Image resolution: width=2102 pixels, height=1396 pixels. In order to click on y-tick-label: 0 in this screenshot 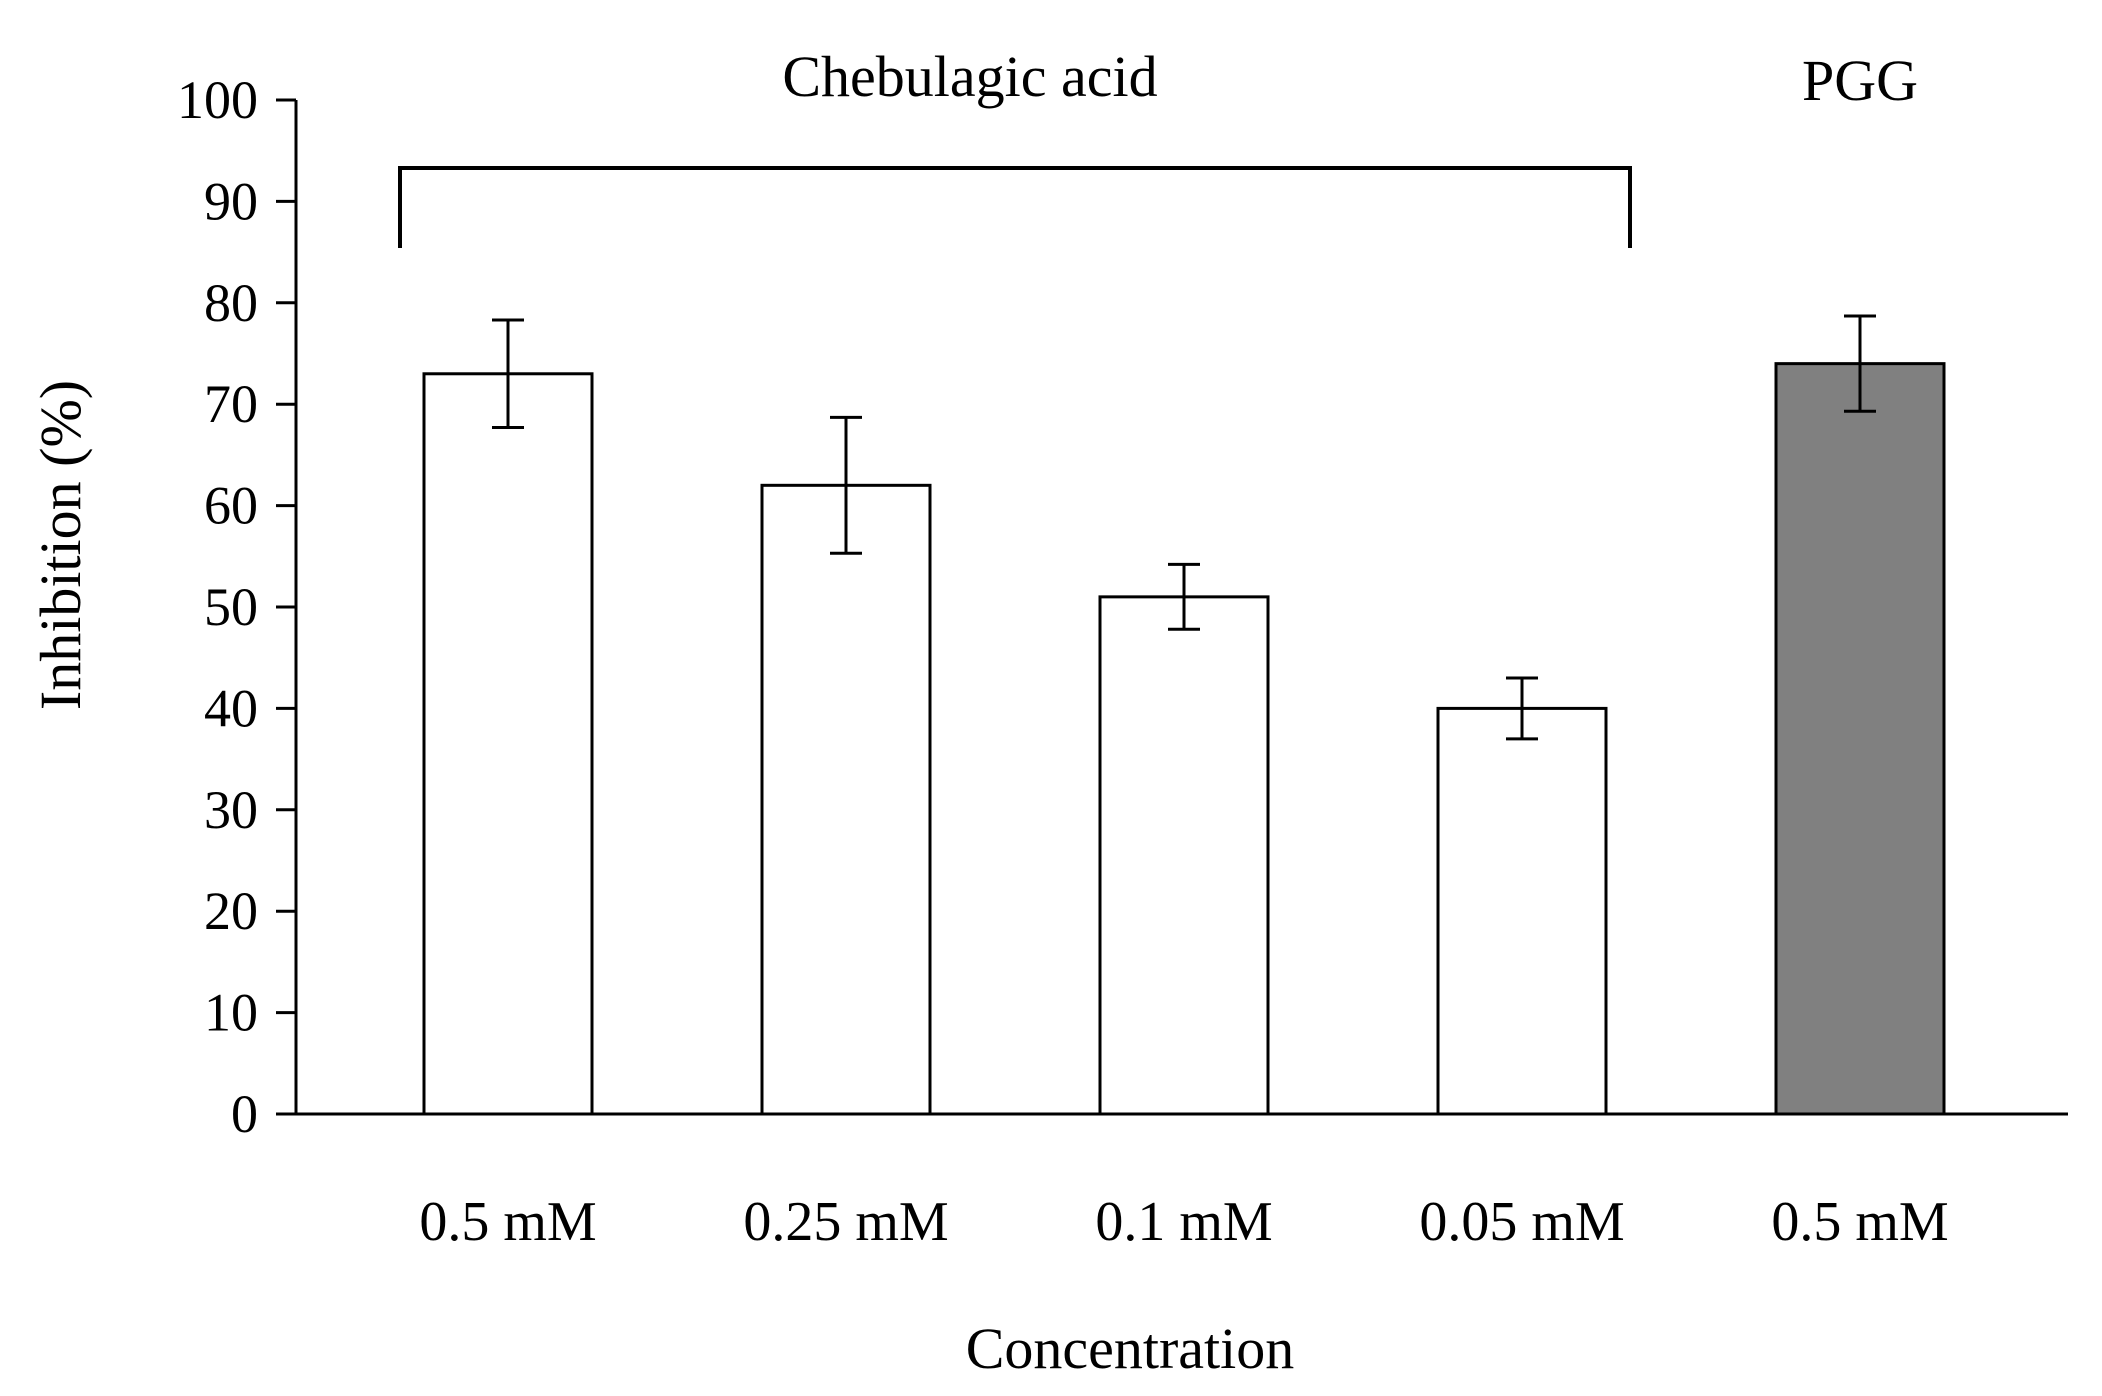, I will do `click(244, 1114)`.